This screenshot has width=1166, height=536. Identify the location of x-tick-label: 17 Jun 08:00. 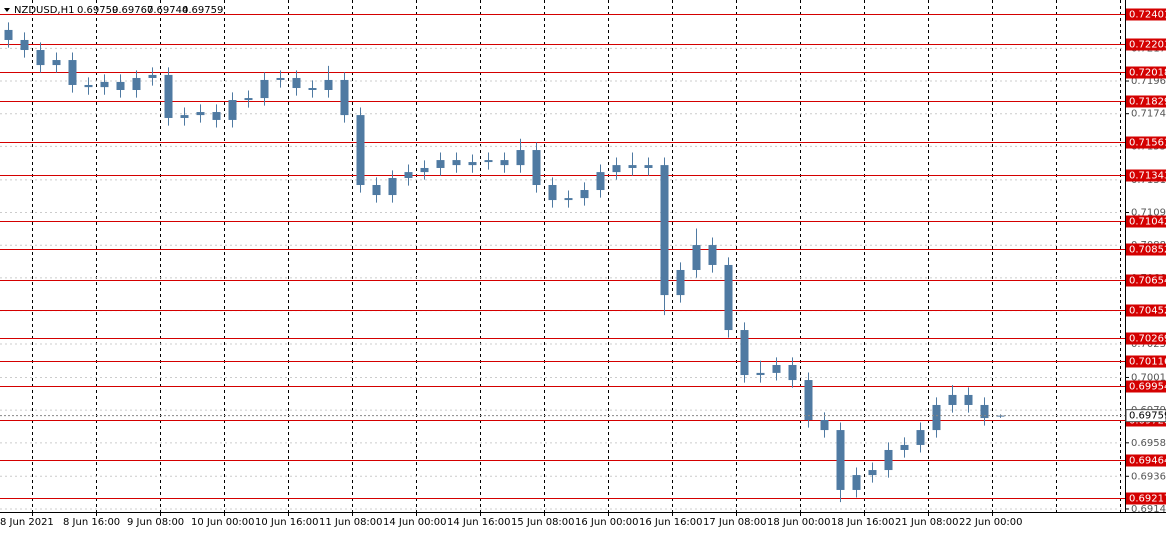
(735, 522).